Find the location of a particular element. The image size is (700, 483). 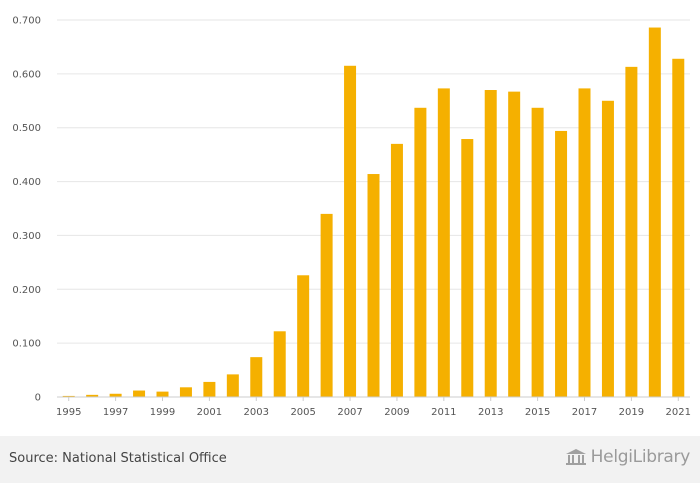

bar-2013 is located at coordinates (490, 243).